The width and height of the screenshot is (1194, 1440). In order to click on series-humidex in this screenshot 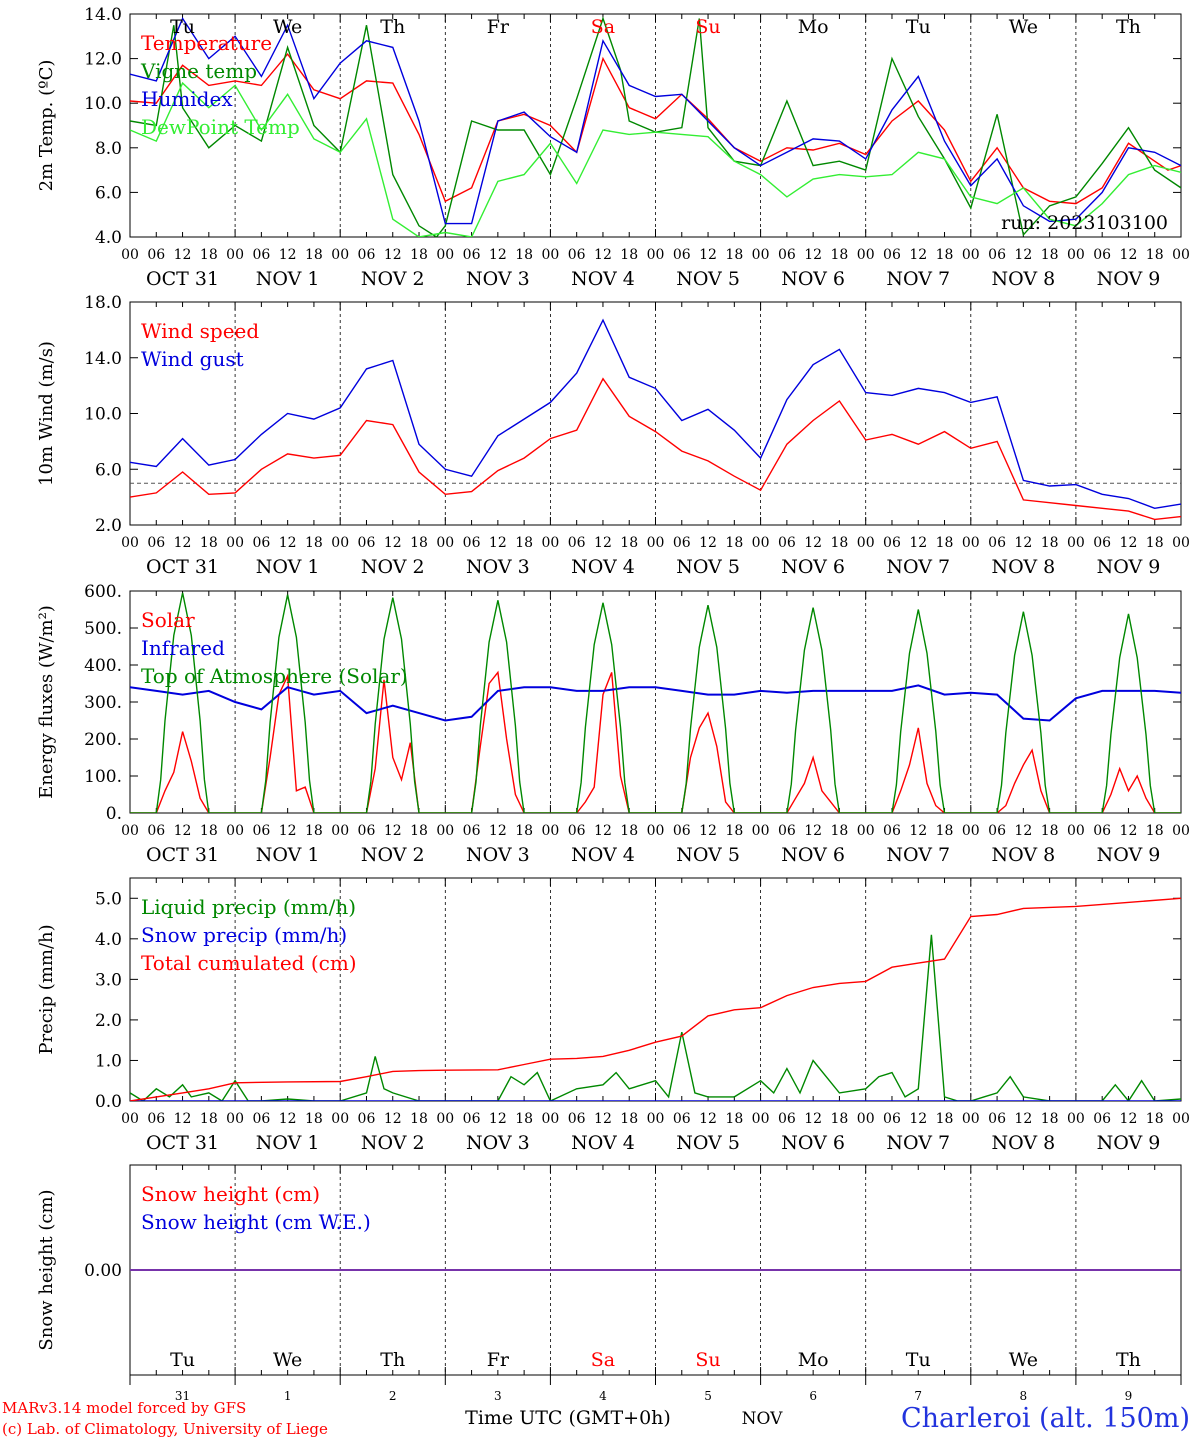, I will do `click(655, 121)`.